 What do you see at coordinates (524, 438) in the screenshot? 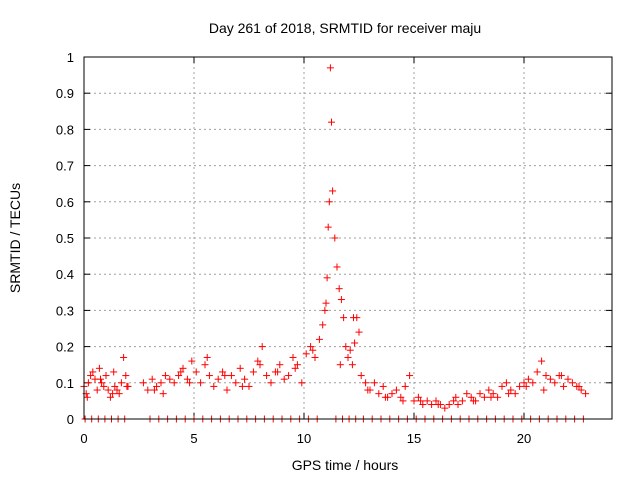
I see `x-tick-label: 20` at bounding box center [524, 438].